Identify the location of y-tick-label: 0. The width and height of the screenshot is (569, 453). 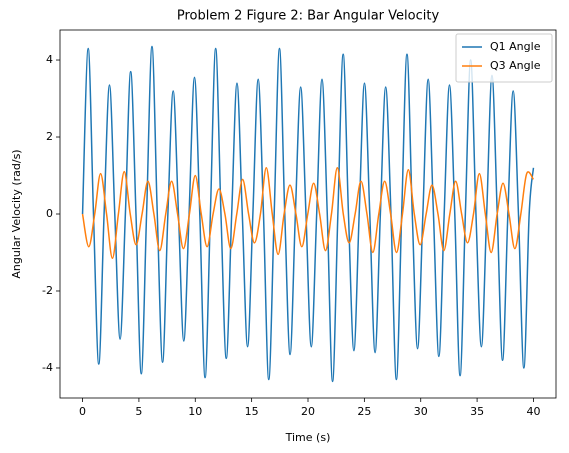
(49, 213).